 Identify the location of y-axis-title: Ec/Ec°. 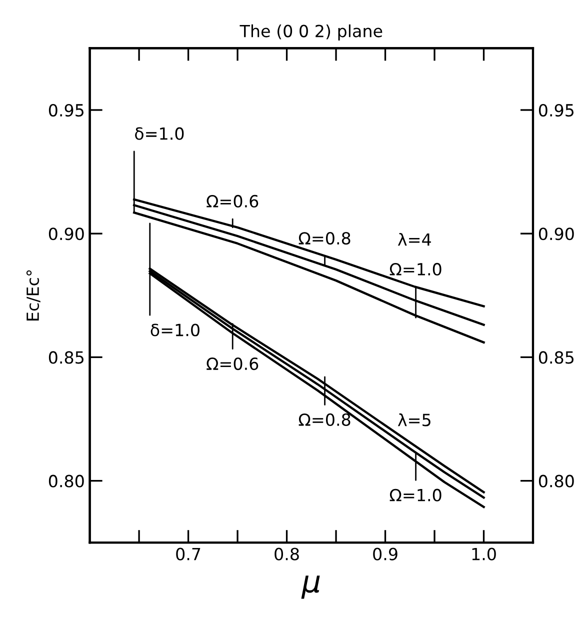
(33, 295).